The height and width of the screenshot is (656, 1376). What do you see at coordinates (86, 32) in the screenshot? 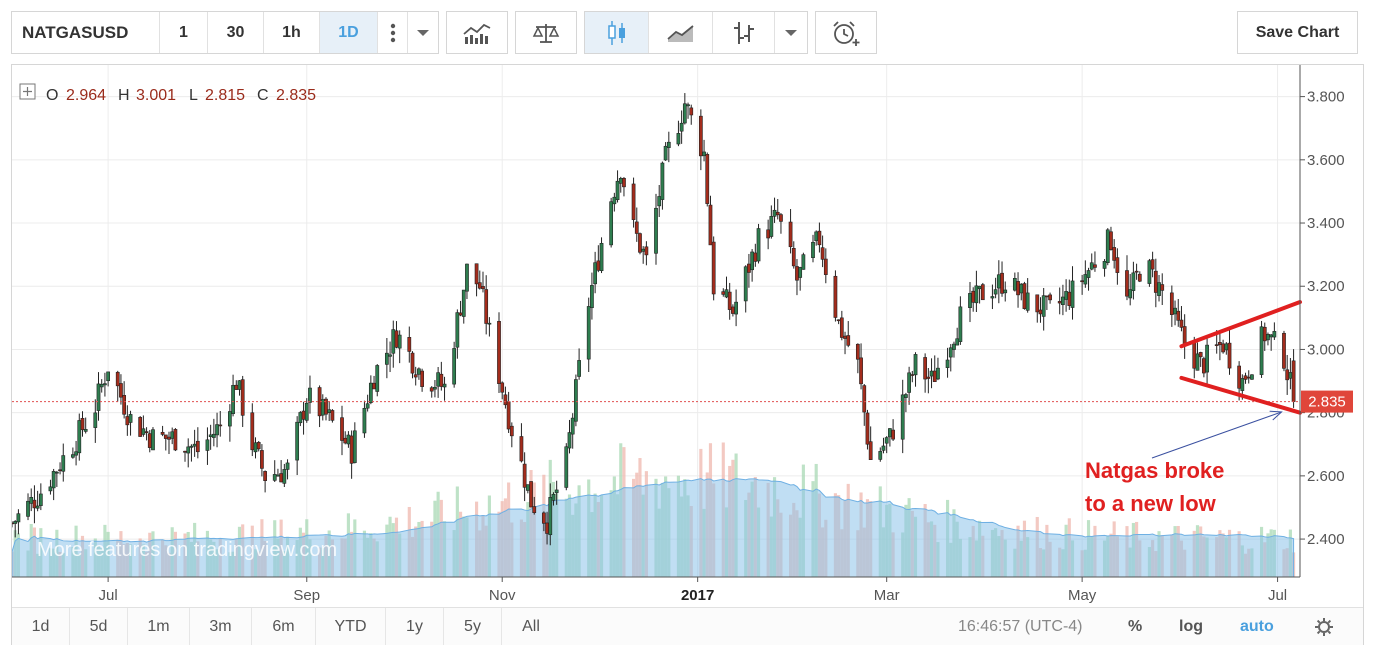
I see `symbol-search: NATGASUSD` at bounding box center [86, 32].